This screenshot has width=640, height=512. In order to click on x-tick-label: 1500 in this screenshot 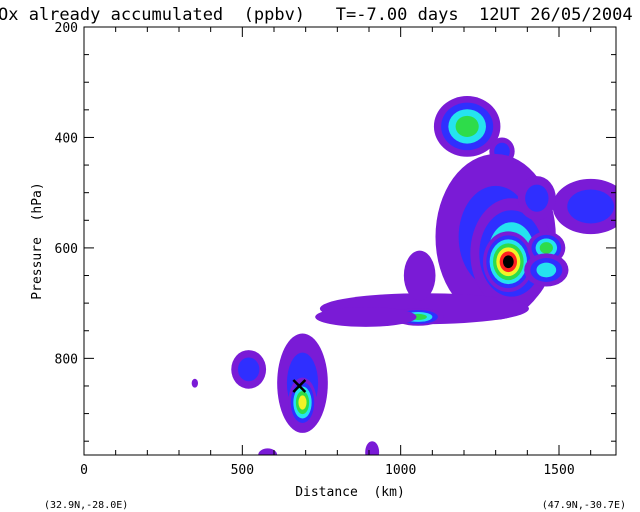, I will do `click(558, 470)`.